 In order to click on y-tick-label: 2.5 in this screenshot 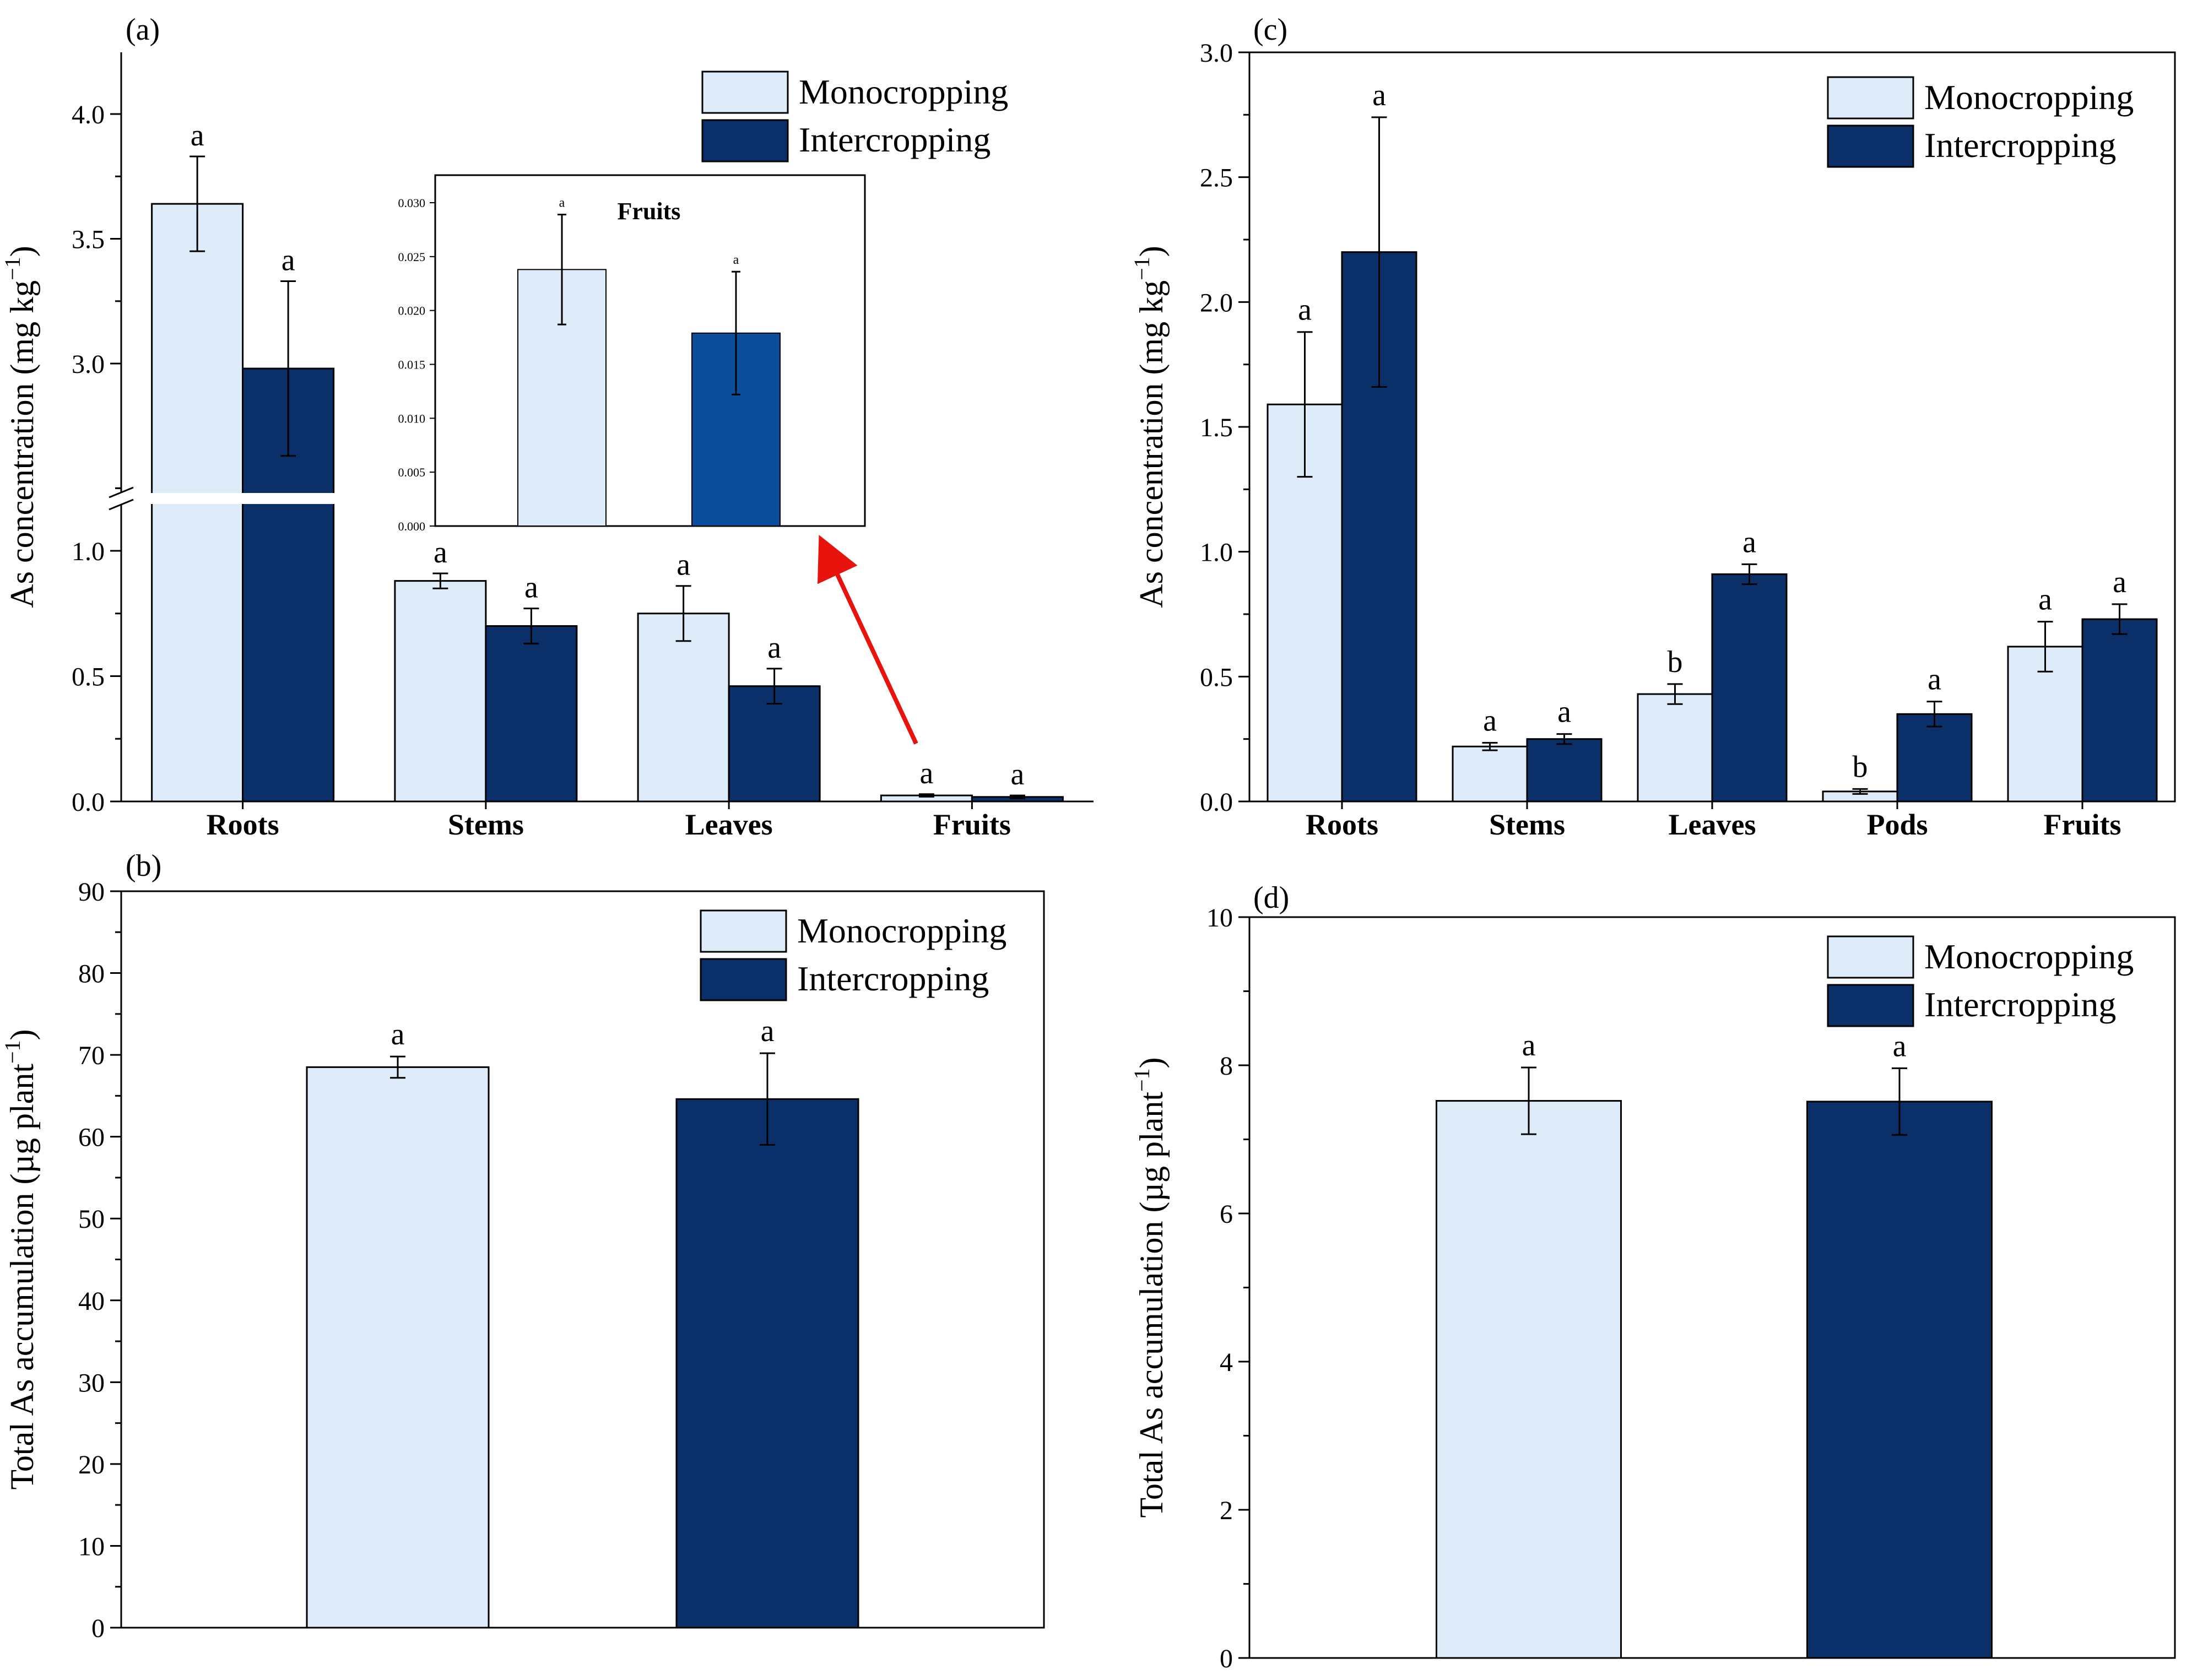, I will do `click(1216, 178)`.